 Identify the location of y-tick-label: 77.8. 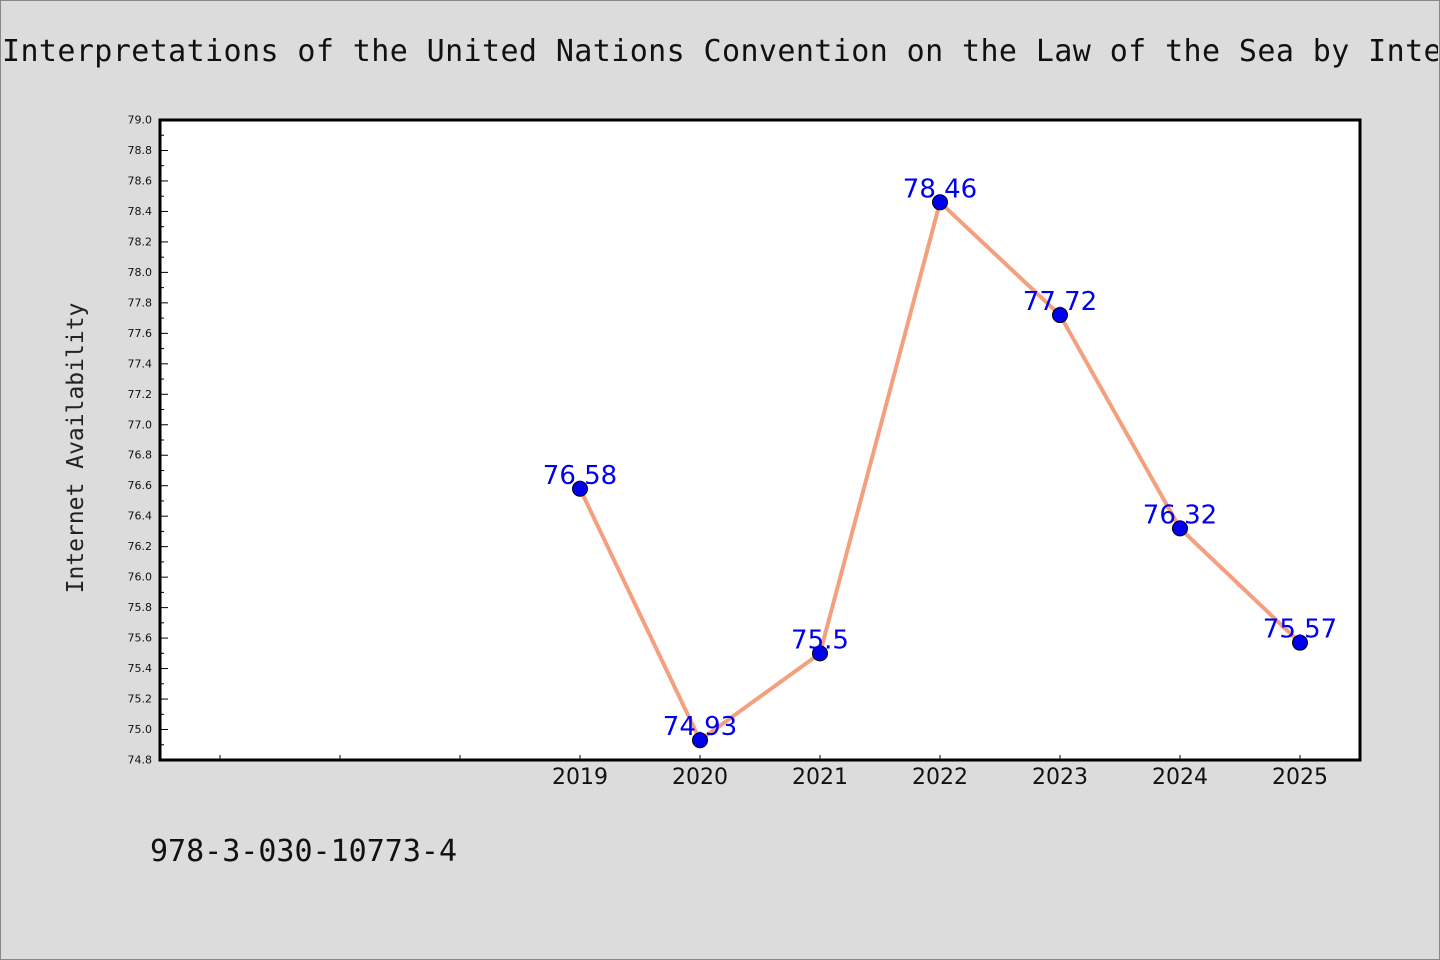
(140, 302).